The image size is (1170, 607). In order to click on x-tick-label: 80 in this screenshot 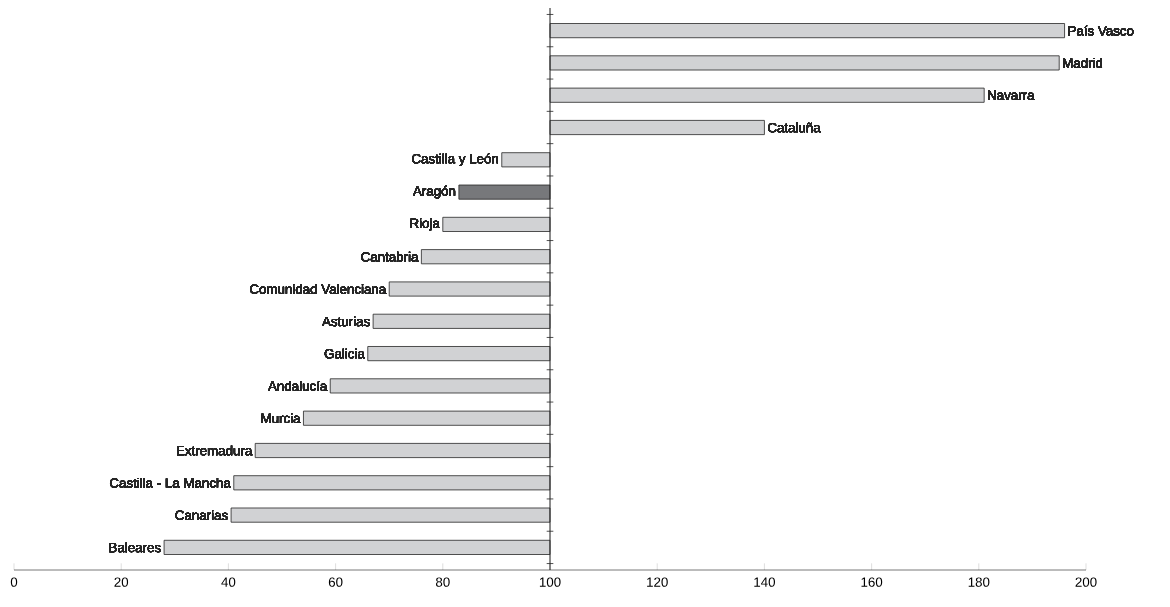, I will do `click(442, 582)`.